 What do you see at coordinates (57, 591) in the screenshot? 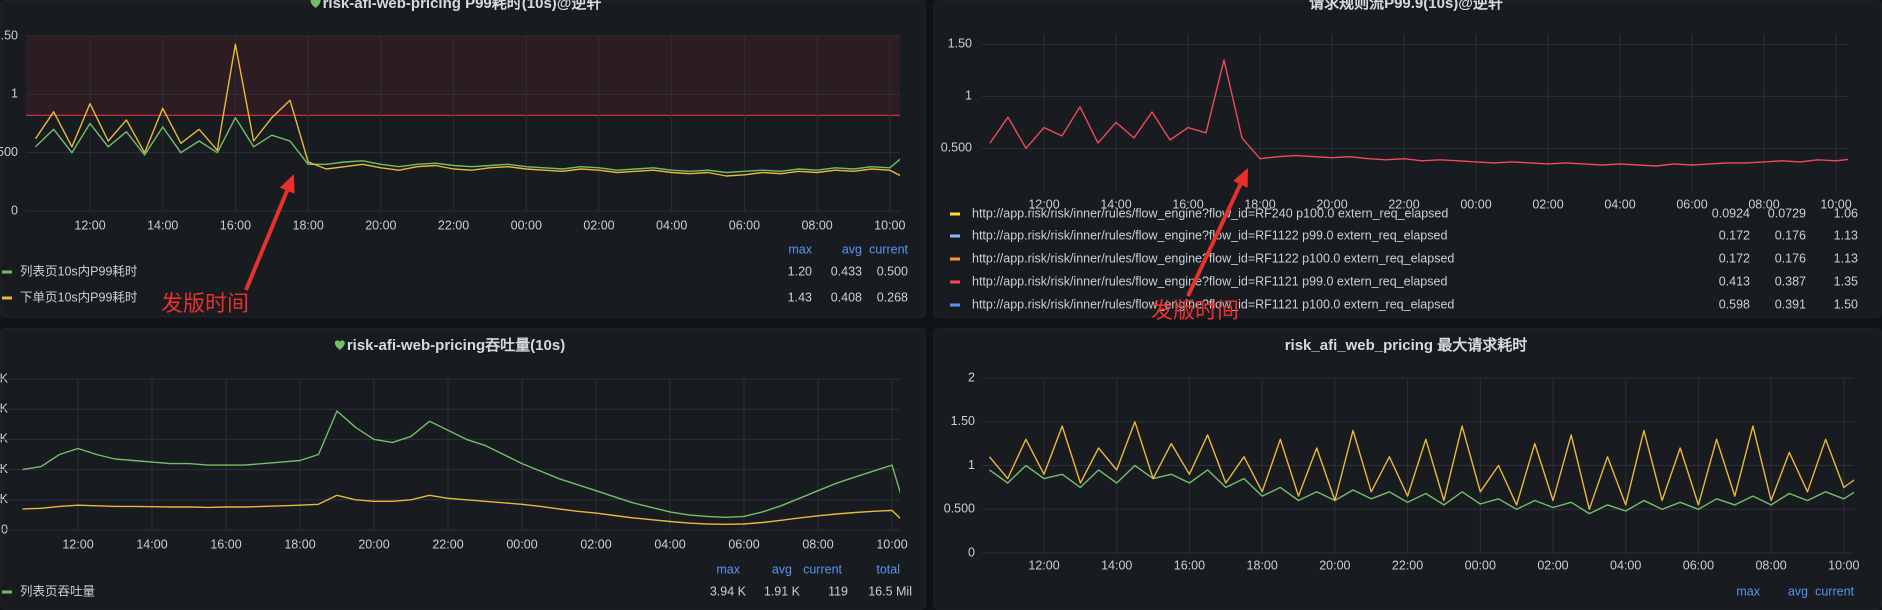
I see `legend-name: 列表页吞吐量` at bounding box center [57, 591].